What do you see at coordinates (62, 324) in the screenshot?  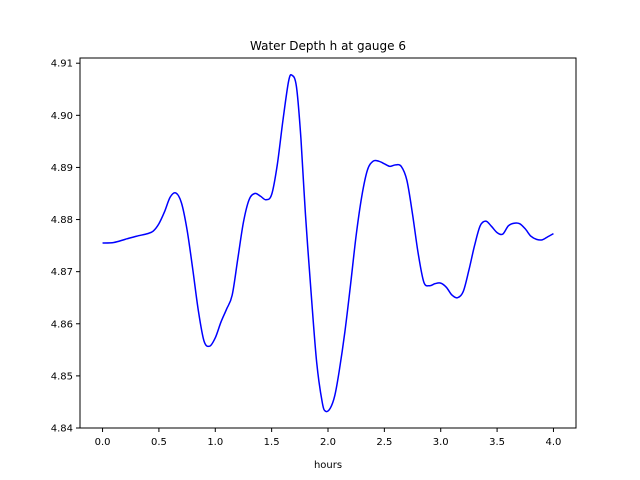 I see `y-tick-label: 4.86` at bounding box center [62, 324].